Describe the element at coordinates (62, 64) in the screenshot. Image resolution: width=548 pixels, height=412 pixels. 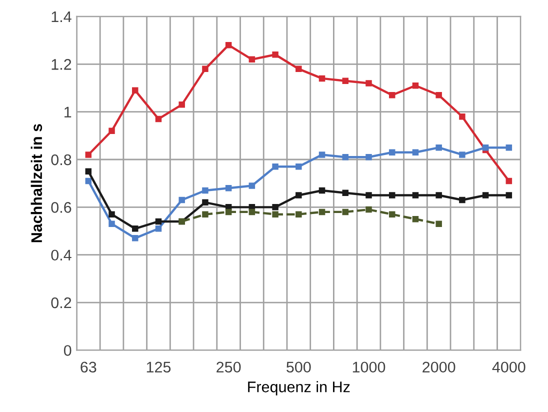
I see `y-tick-label: 1.2` at that location.